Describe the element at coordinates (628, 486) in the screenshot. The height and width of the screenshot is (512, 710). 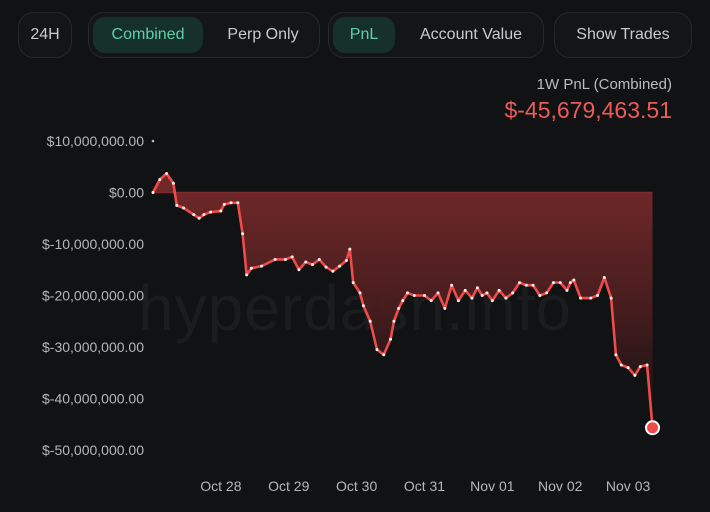
I see `x-tick-label: Nov 03` at that location.